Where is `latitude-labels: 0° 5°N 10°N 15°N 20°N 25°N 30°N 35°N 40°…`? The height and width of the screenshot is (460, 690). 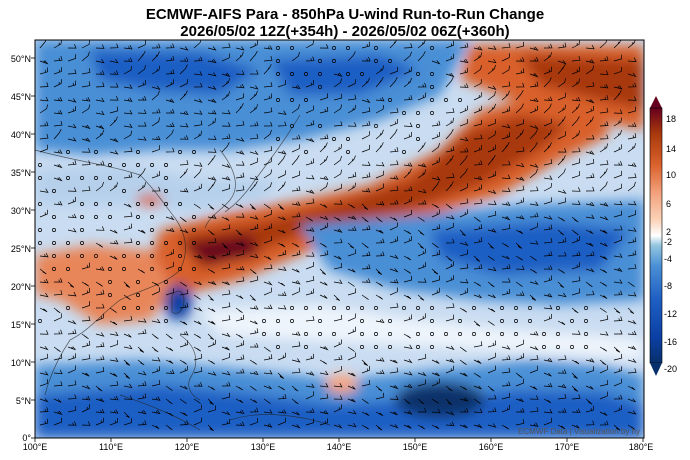 latitude-labels: 0° 5°N 10°N 15°N 20°N 25°N 30°N 35°N 40°… is located at coordinates (21, 248).